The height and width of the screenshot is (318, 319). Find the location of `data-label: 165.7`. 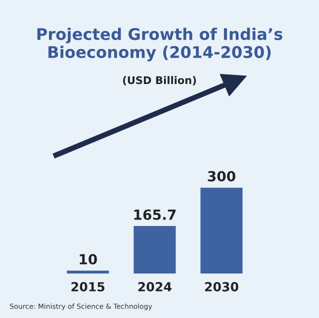

data-label: 165.7 is located at coordinates (155, 214).